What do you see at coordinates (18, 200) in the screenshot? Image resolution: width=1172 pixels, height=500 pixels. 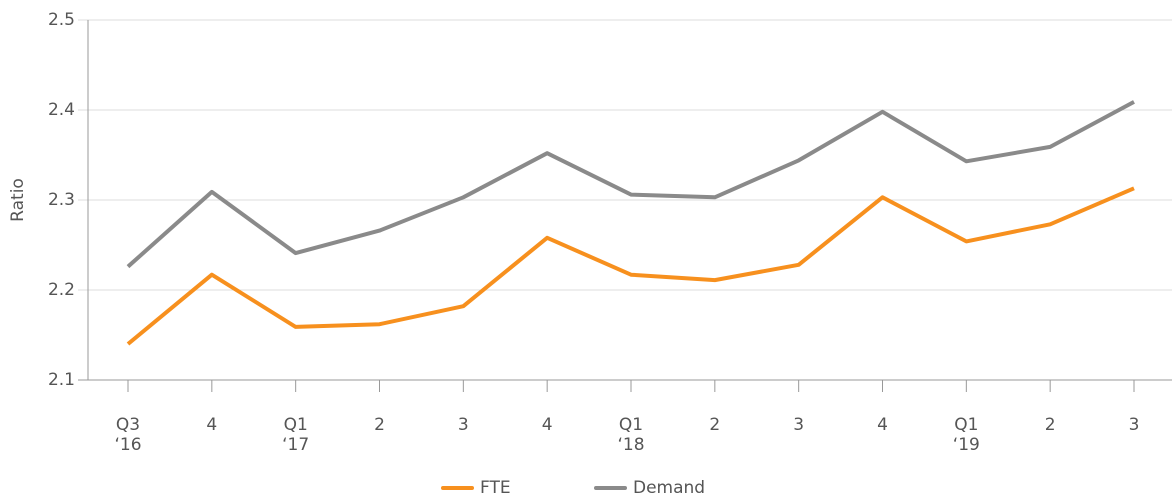 I see `y-axis-label: Ratio` at bounding box center [18, 200].